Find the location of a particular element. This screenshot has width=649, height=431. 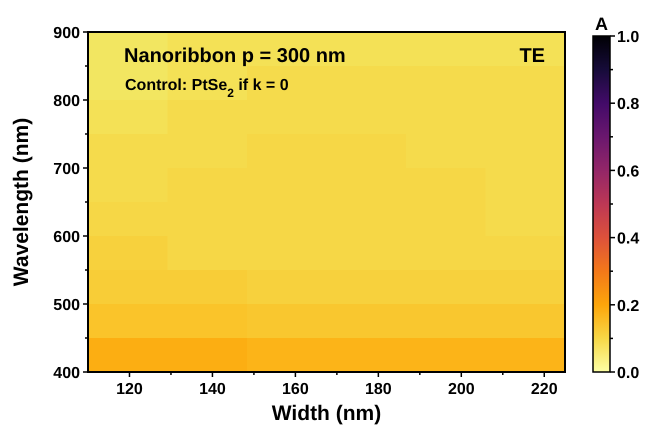

y-tick-label: 700 is located at coordinates (66, 169).